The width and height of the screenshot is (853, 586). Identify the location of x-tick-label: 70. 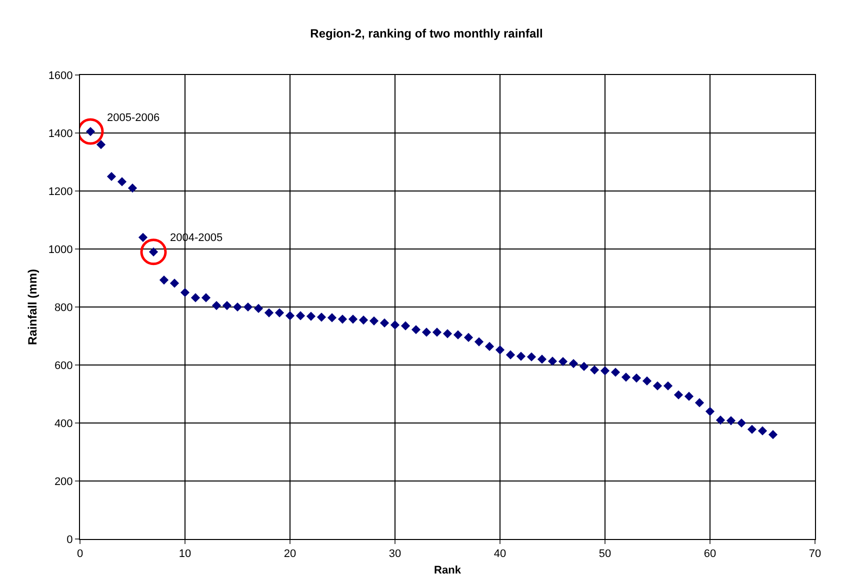
(815, 554).